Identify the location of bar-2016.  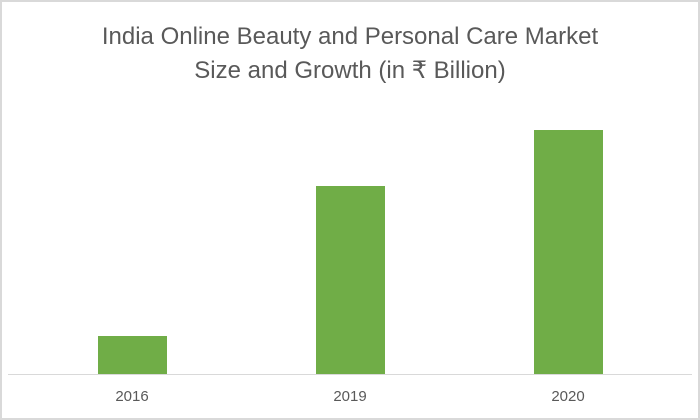
(132, 355).